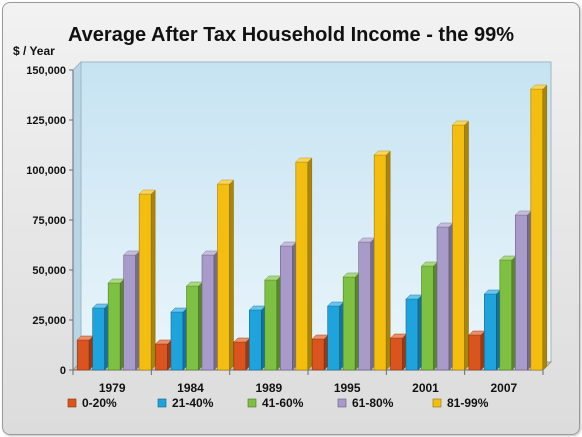 The width and height of the screenshot is (582, 437). I want to click on bar-0-20%-2007, so click(477, 350).